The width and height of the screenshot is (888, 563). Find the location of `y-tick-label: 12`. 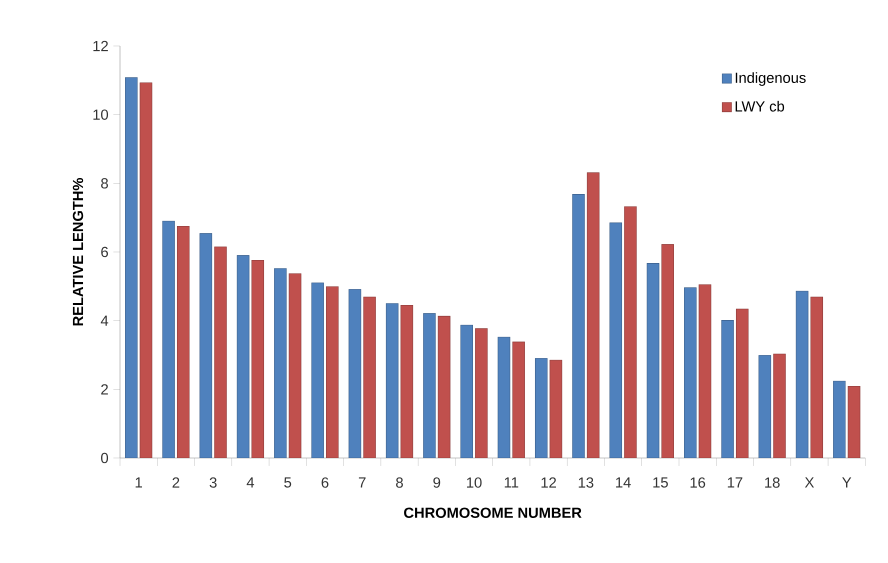

y-tick-label: 12 is located at coordinates (100, 46).